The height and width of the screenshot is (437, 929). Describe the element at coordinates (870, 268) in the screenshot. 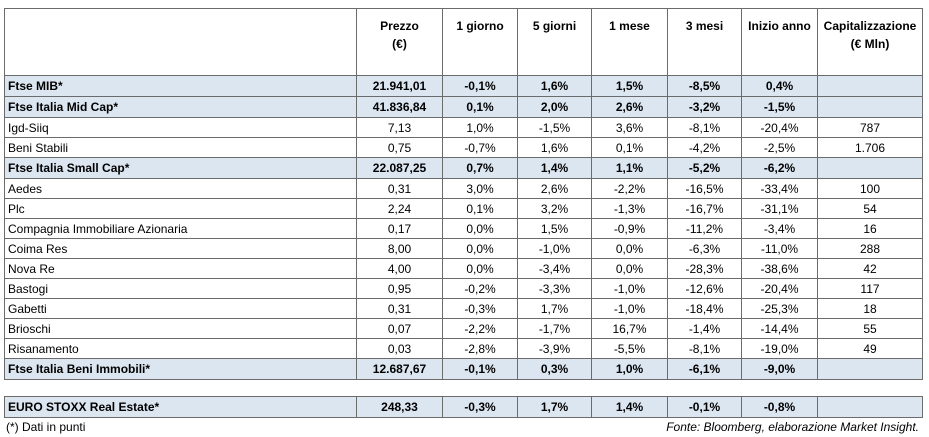

I see `table-cell: 42` at that location.